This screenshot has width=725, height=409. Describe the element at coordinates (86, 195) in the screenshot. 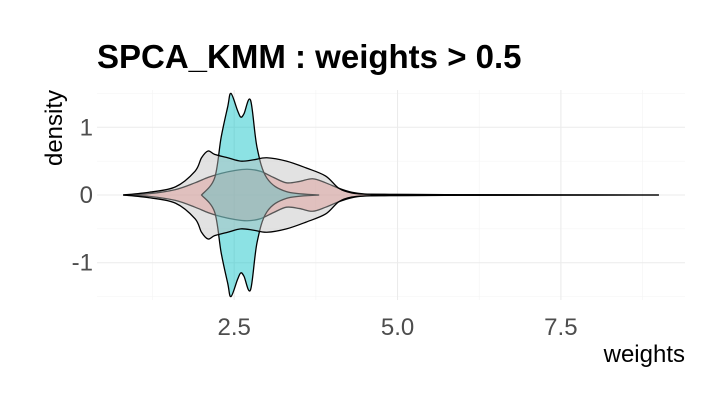

I see `y-tick-label: 0` at that location.